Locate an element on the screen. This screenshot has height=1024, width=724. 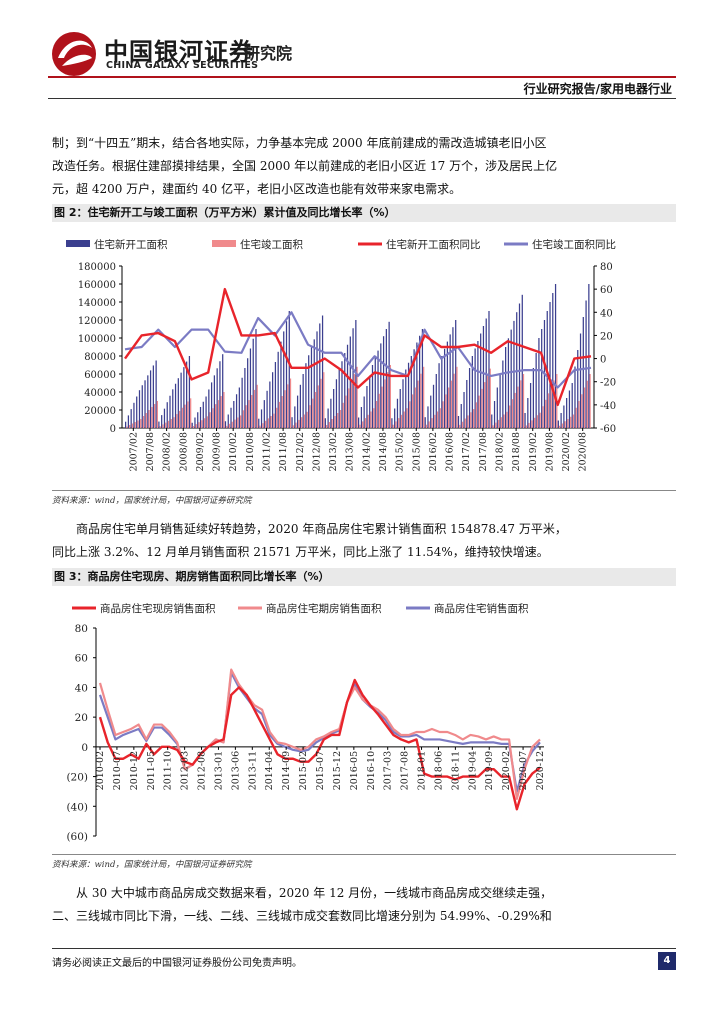
x-tick-label: 2019-09 is located at coordinates (489, 770).